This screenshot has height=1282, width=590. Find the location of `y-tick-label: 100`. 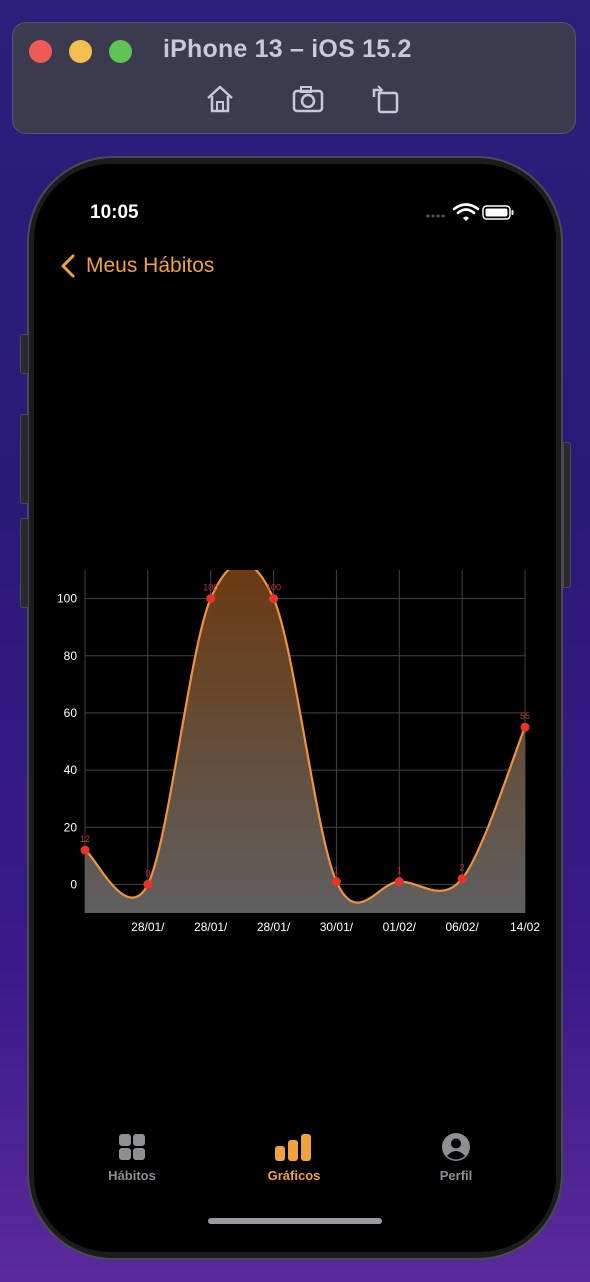

y-tick-label: 100 is located at coordinates (67, 599).